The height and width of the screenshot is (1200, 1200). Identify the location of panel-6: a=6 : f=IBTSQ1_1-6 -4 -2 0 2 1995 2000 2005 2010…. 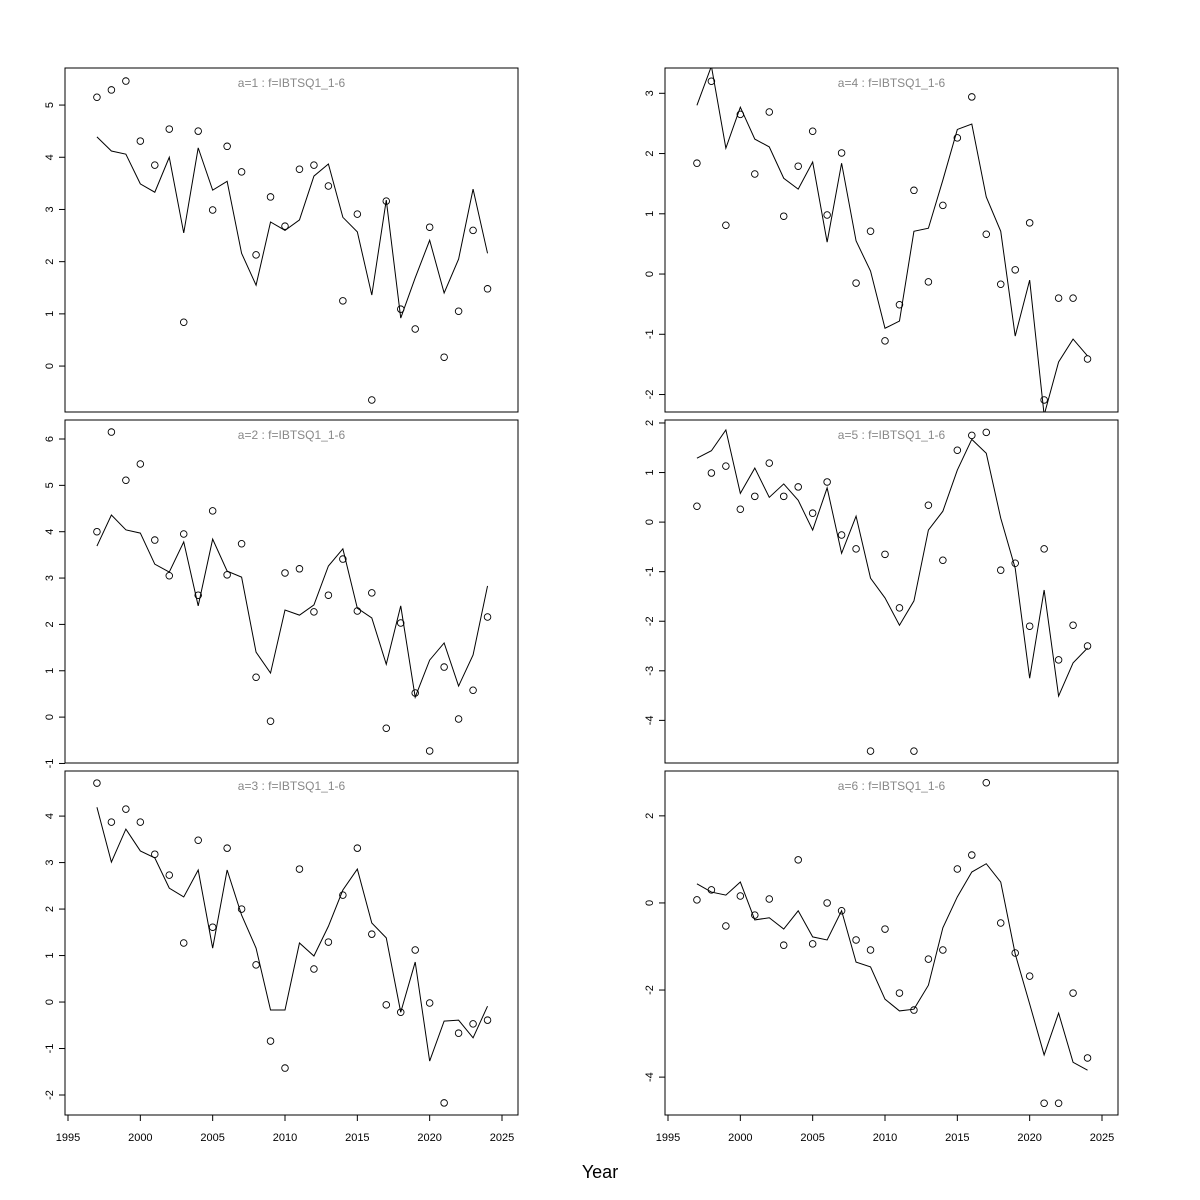
(881, 957).